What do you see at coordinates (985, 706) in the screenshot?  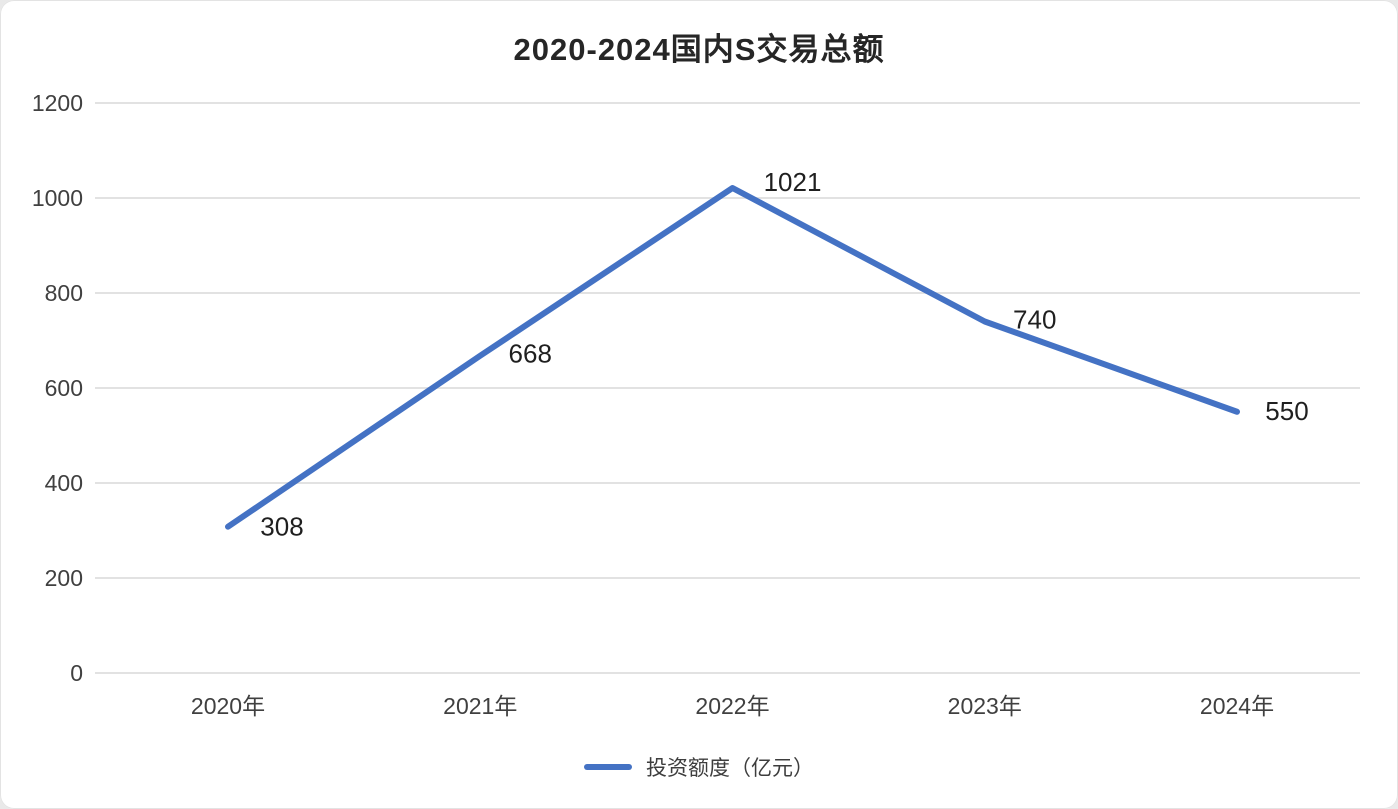 I see `x-axis-tick-label: 2023年` at bounding box center [985, 706].